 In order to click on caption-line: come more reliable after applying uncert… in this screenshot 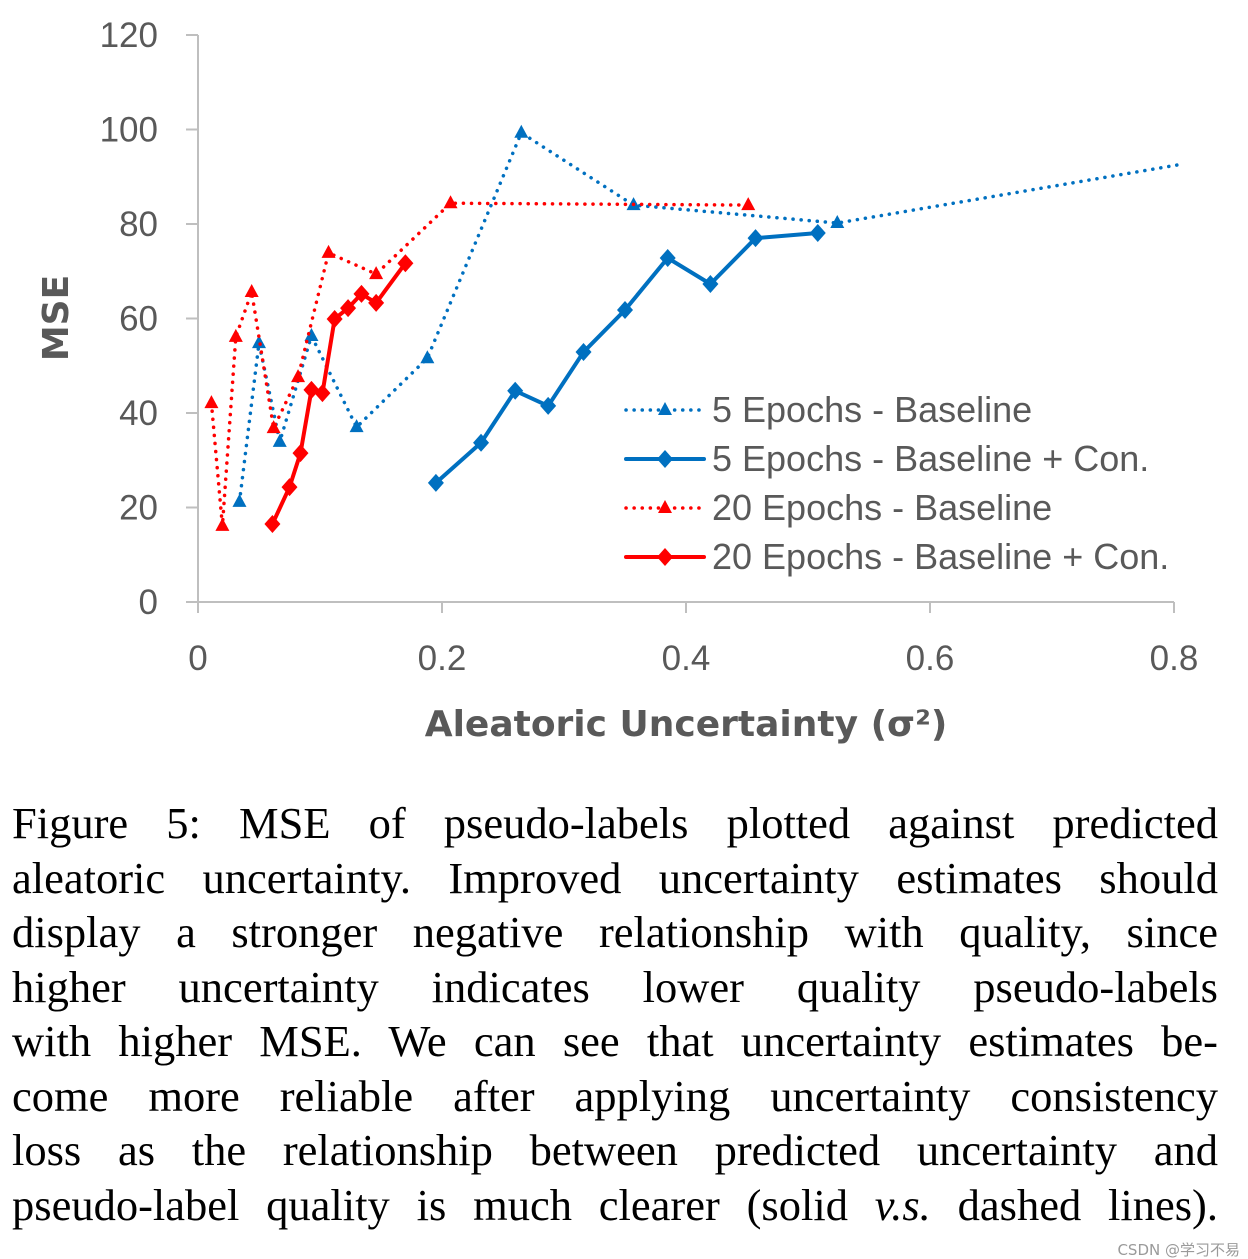, I will do `click(615, 1095)`.